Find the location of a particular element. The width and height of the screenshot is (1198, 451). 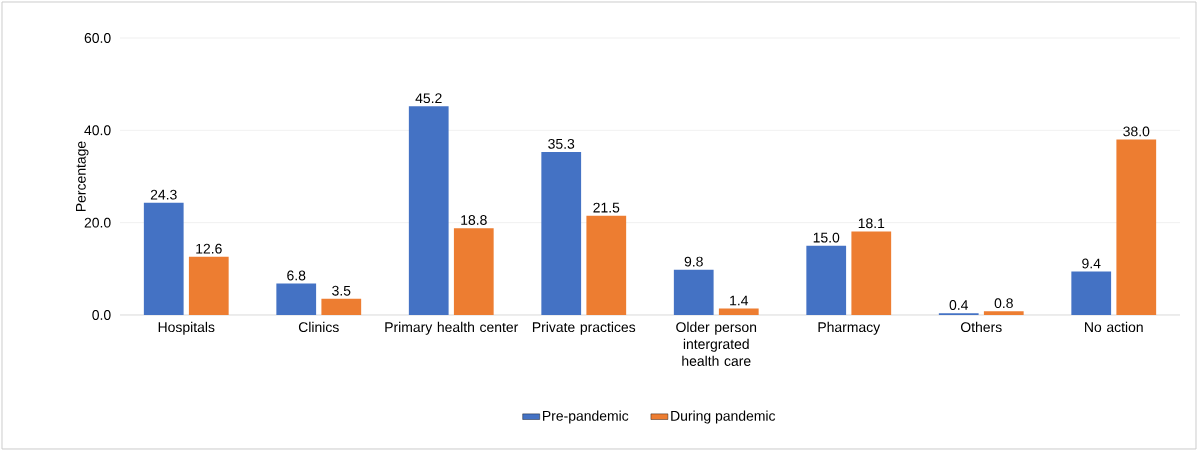

data-label: 0.8 is located at coordinates (1003, 303).